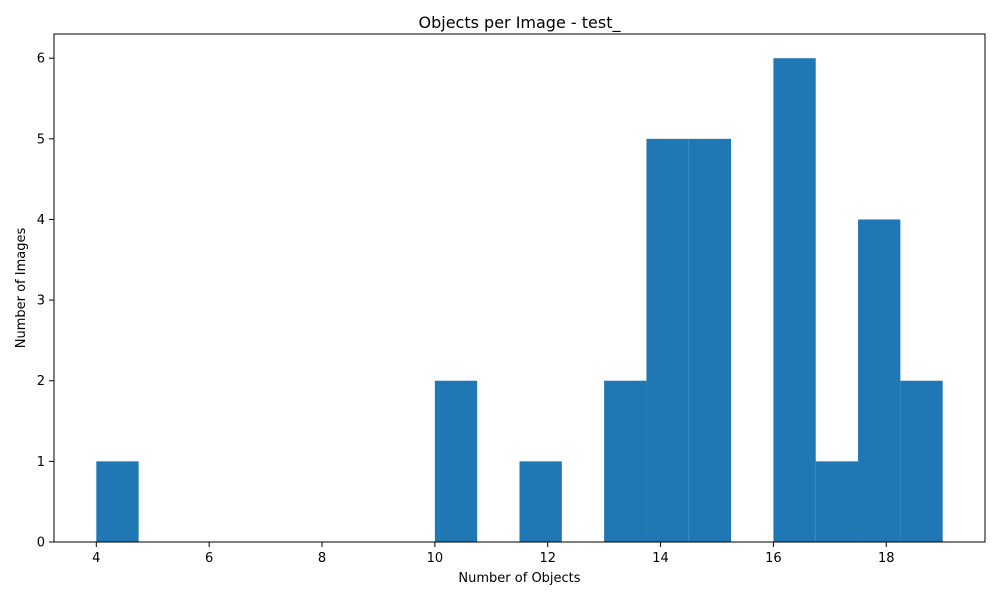 The image size is (1000, 600). Describe the element at coordinates (493, 554) in the screenshot. I see `x-axis: 4 6 8 10 12 14 16 18` at that location.